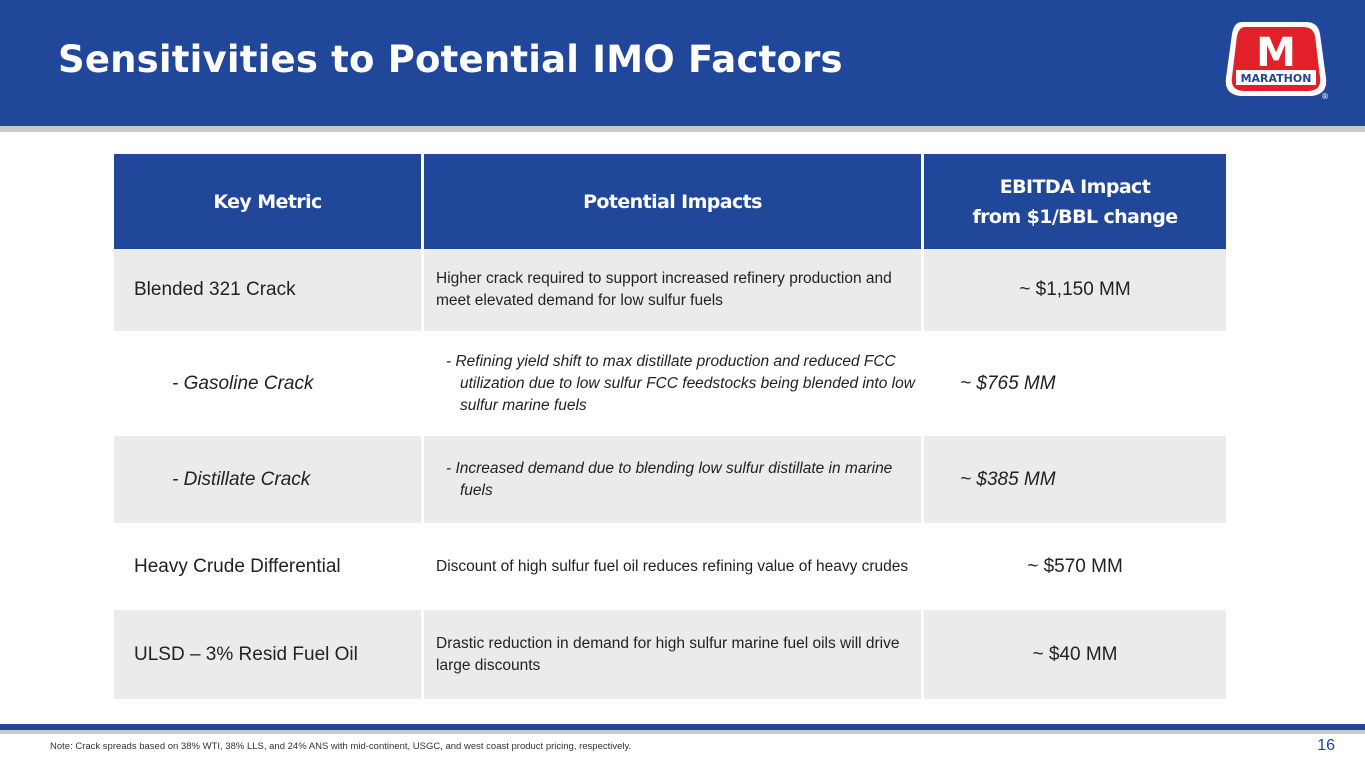 The image size is (1365, 768). I want to click on header-ebitda-impact: EBITDA Impact from $1/BBL change, so click(1073, 201).